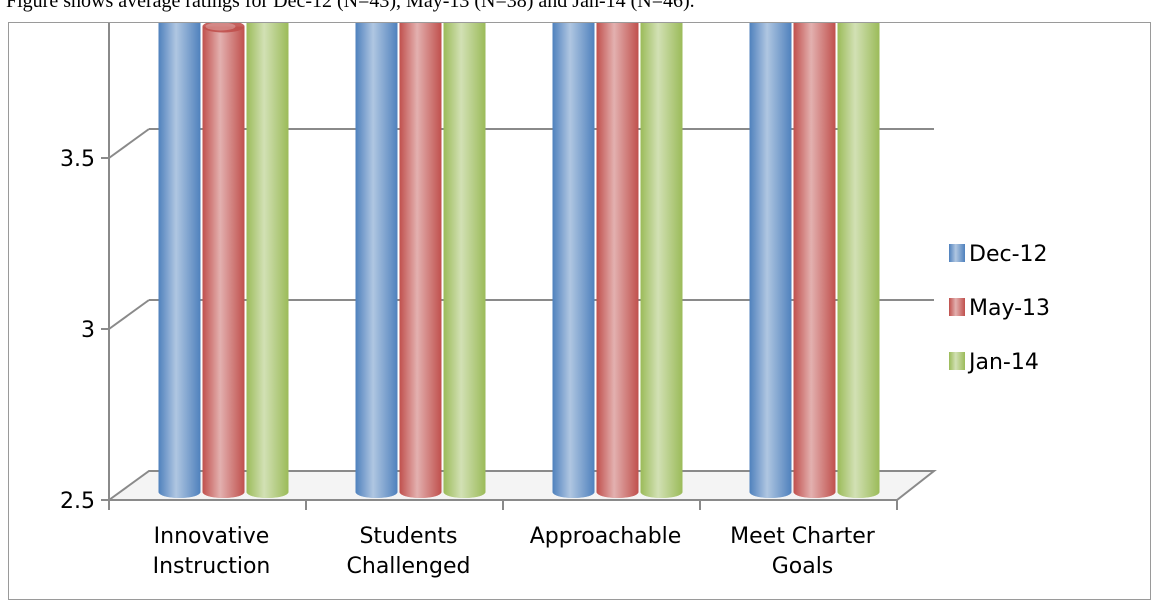 The width and height of the screenshot is (1154, 602). I want to click on legend-label: Dec-12, so click(1008, 254).